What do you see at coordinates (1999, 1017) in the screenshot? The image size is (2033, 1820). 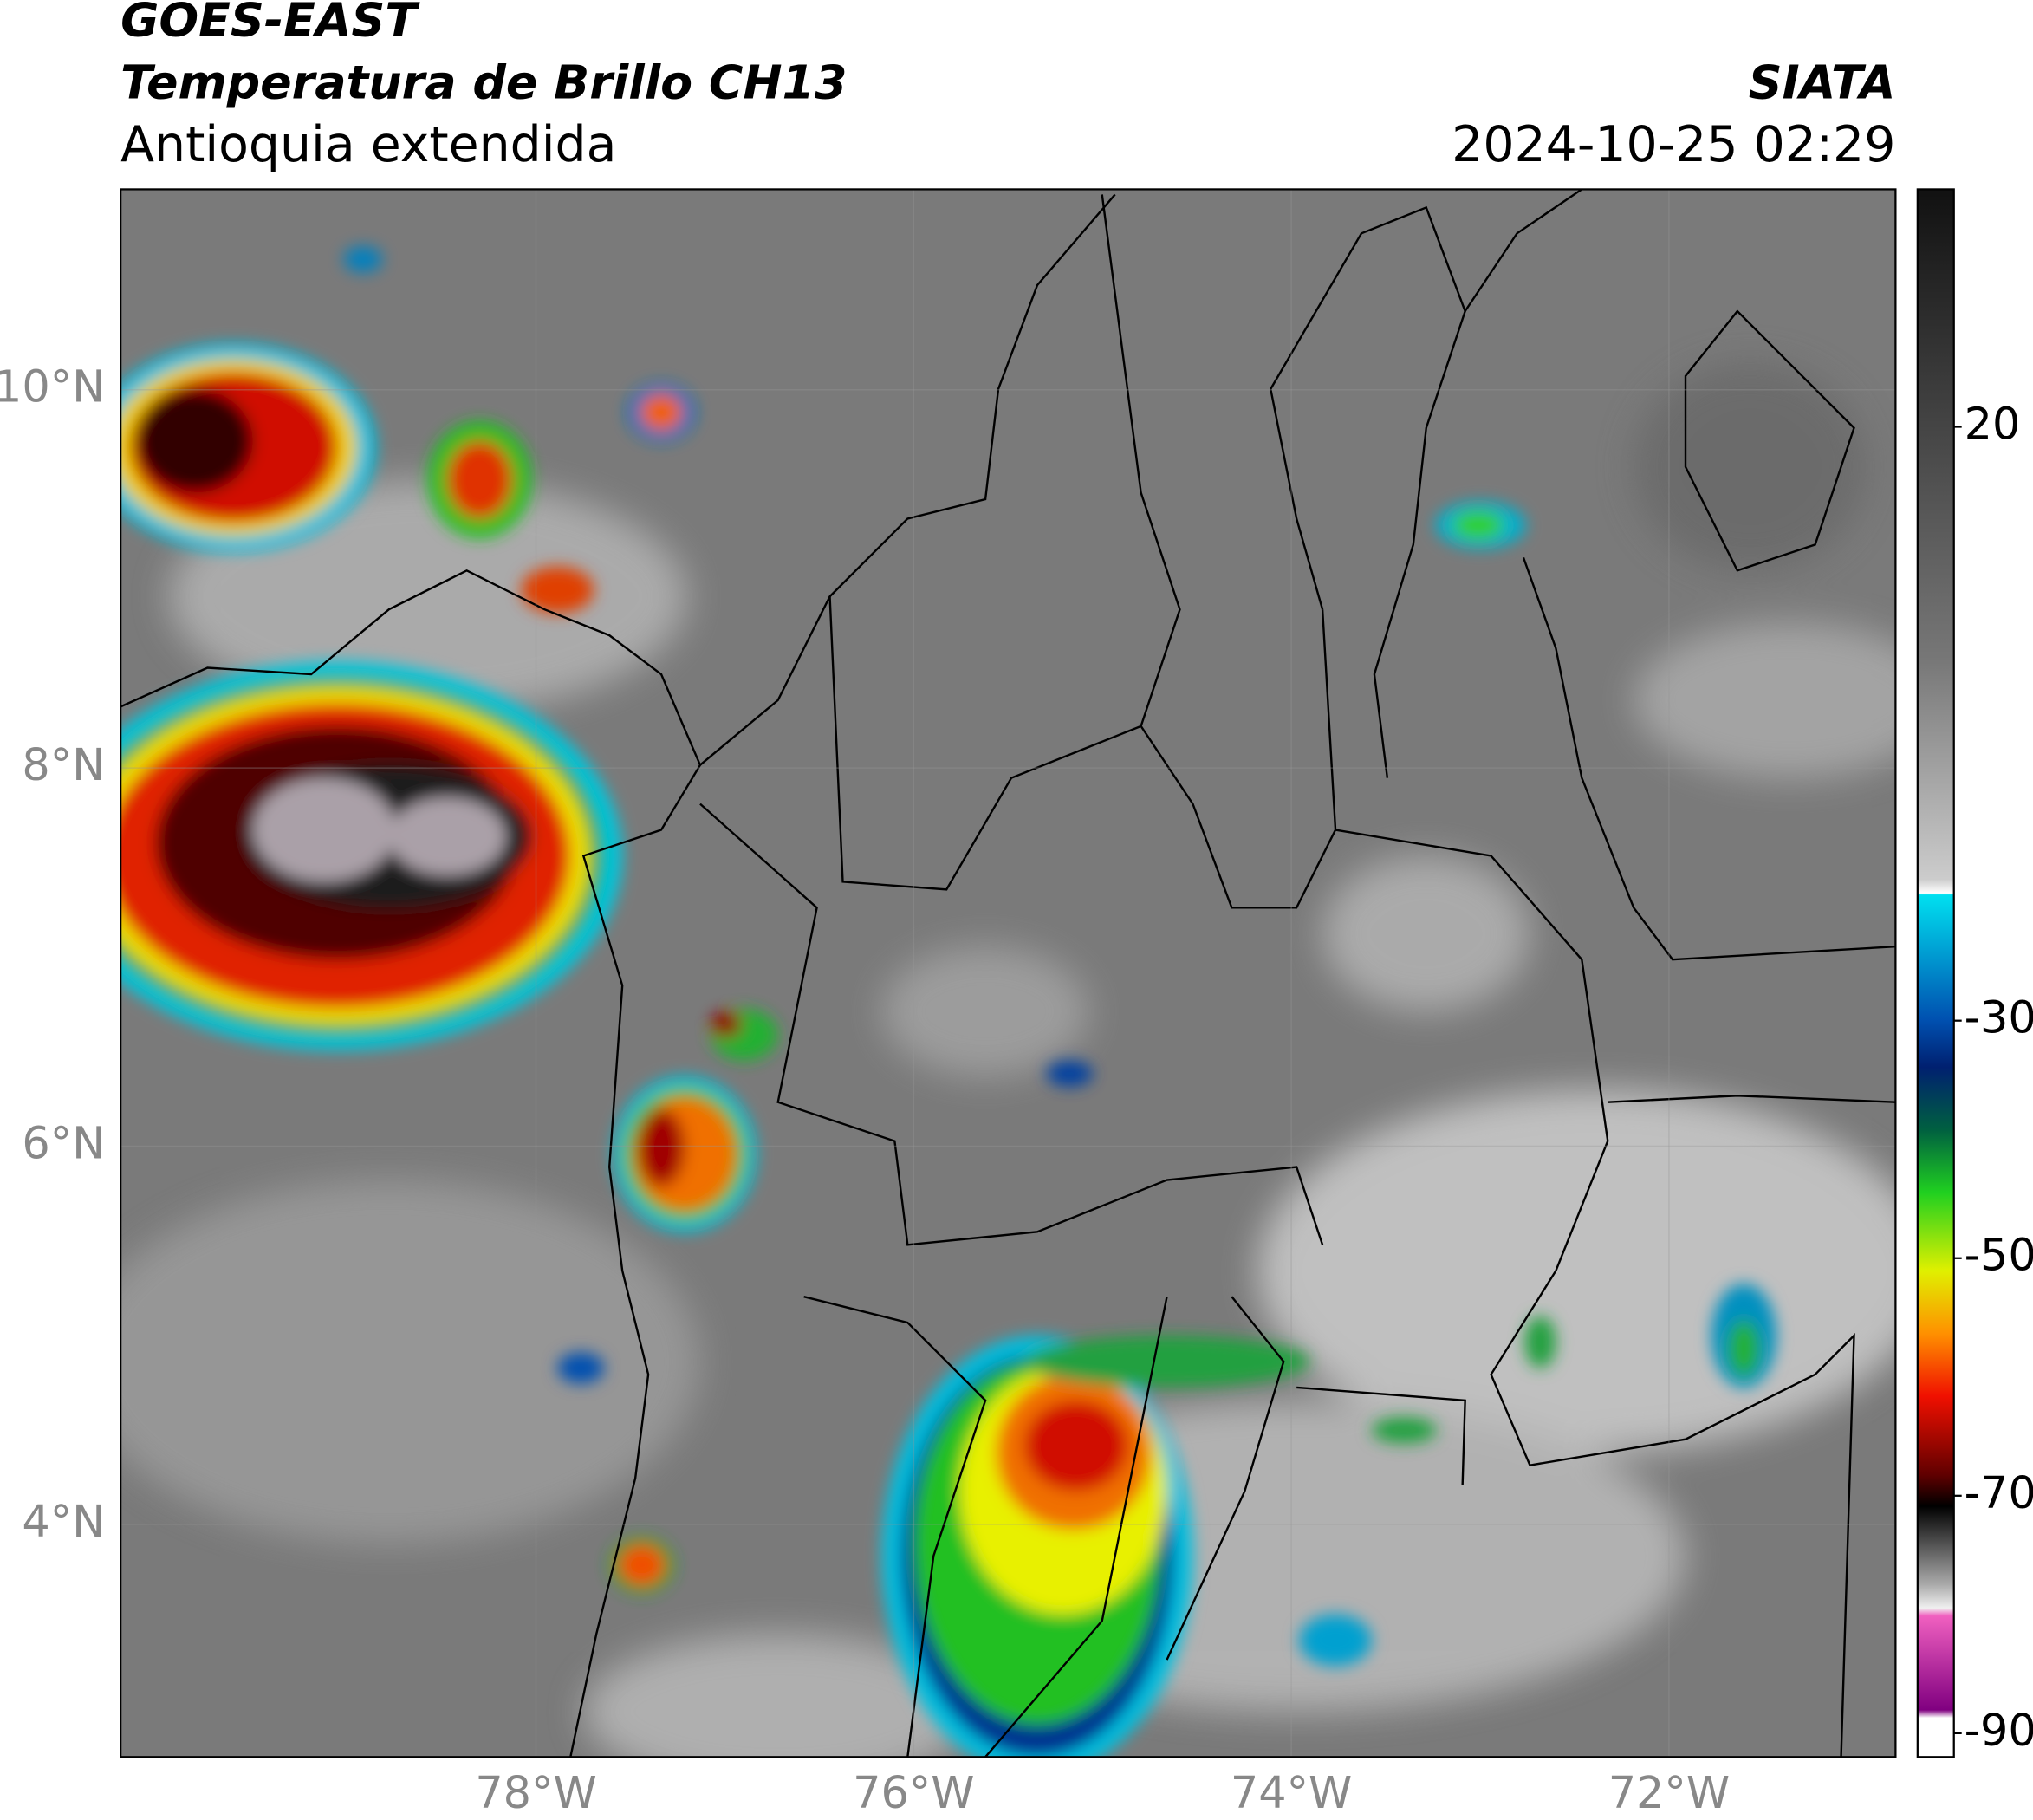 I see `colorbar-tick-label: -30` at bounding box center [1999, 1017].